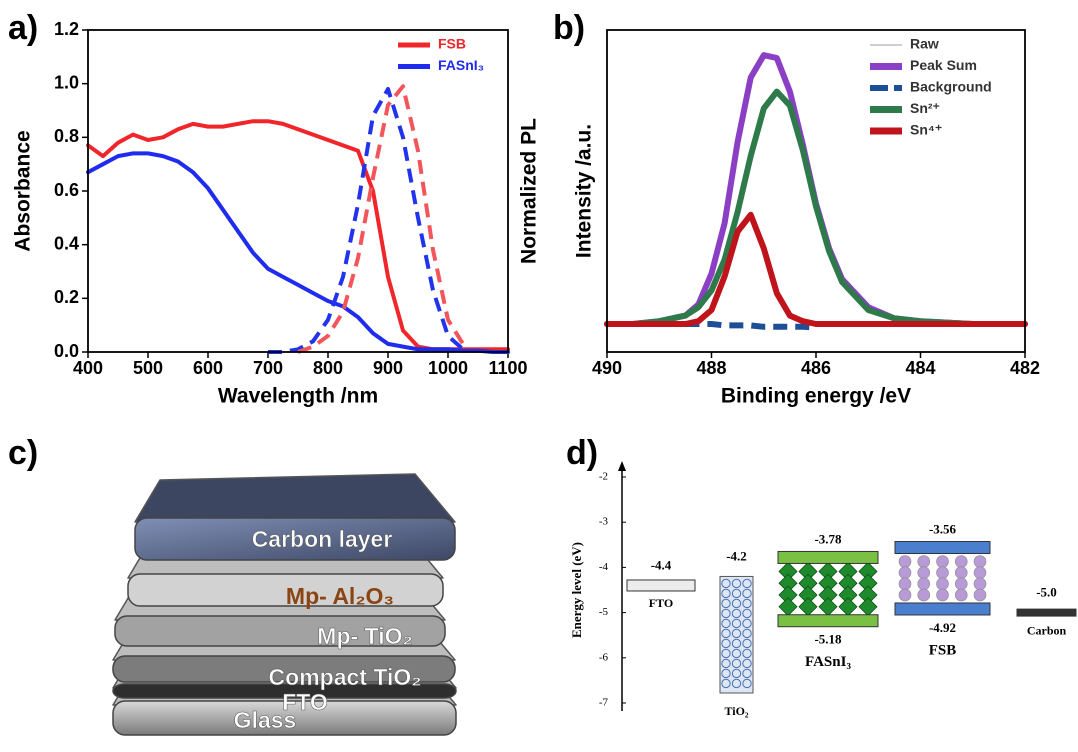 The image size is (1078, 752). What do you see at coordinates (66, 29) in the screenshot?
I see `y-tick-label: 1.2` at bounding box center [66, 29].